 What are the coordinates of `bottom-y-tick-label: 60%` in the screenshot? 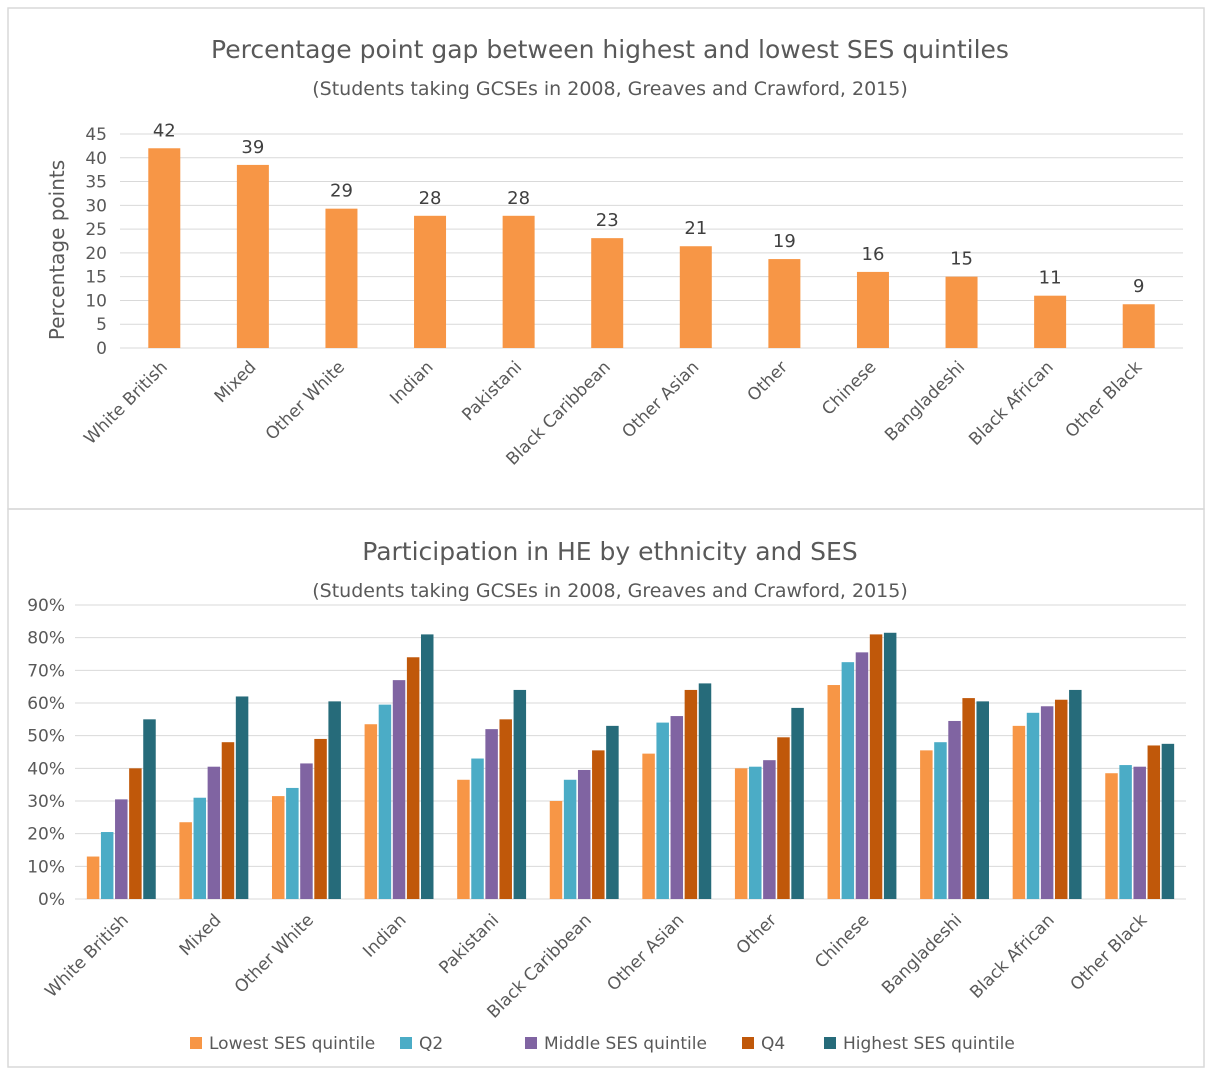 It's located at (46, 704).